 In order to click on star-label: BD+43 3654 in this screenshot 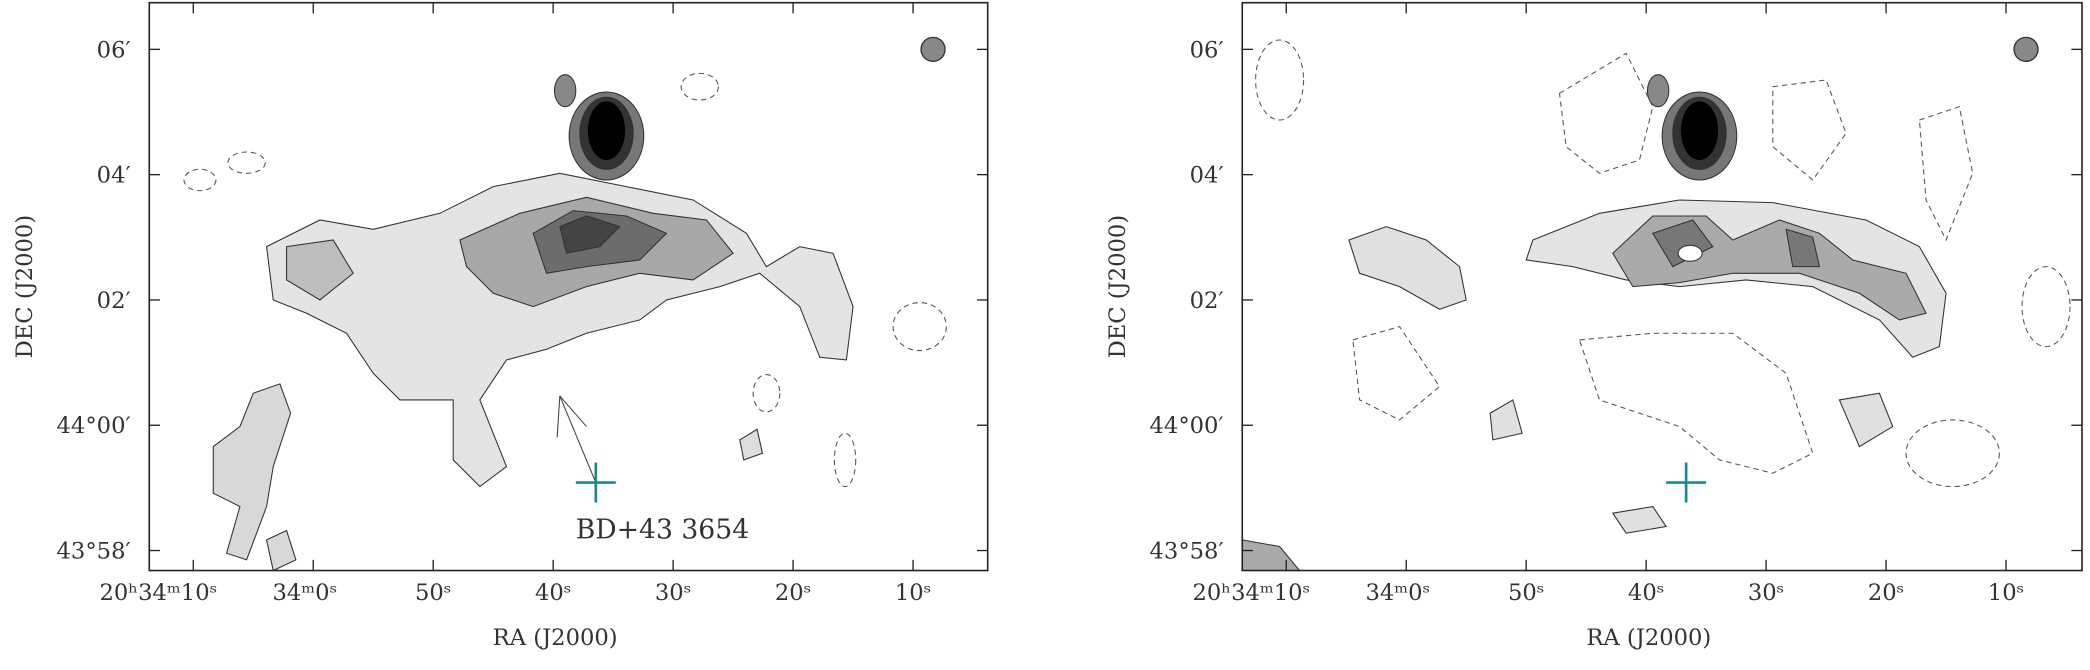, I will do `click(662, 530)`.